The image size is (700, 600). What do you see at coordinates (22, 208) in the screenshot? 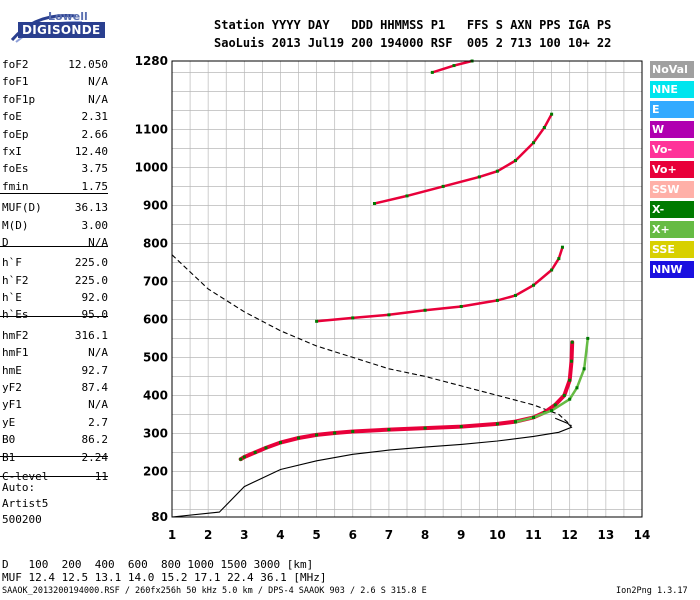
I see `param-name: MUF(D)` at bounding box center [22, 208].